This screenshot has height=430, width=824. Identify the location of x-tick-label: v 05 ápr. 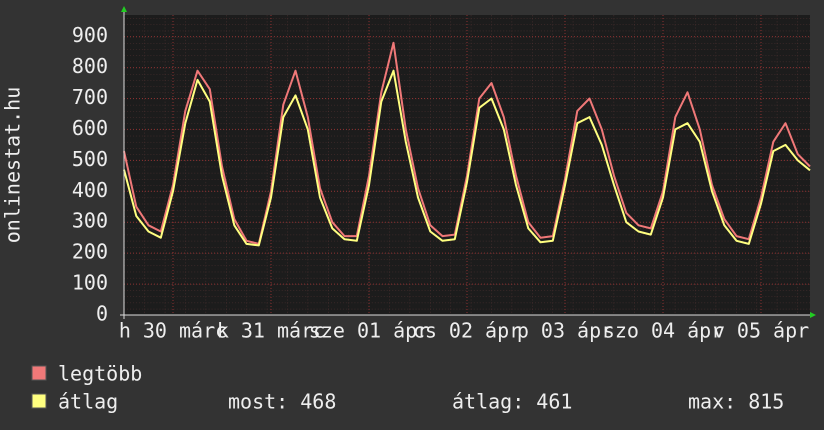
(761, 331).